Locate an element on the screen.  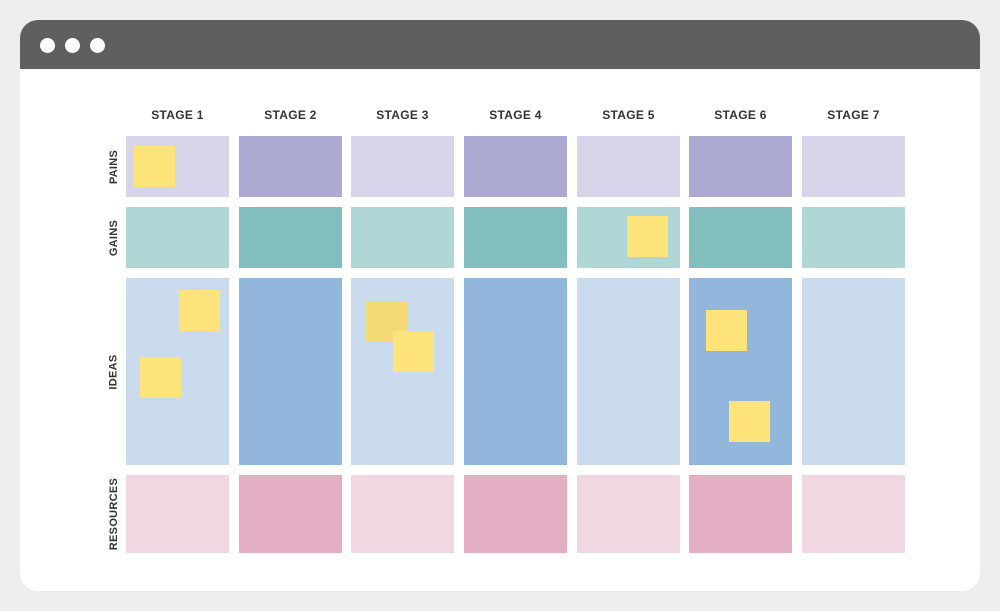
row-label-resources: RESOURCES is located at coordinates (114, 514).